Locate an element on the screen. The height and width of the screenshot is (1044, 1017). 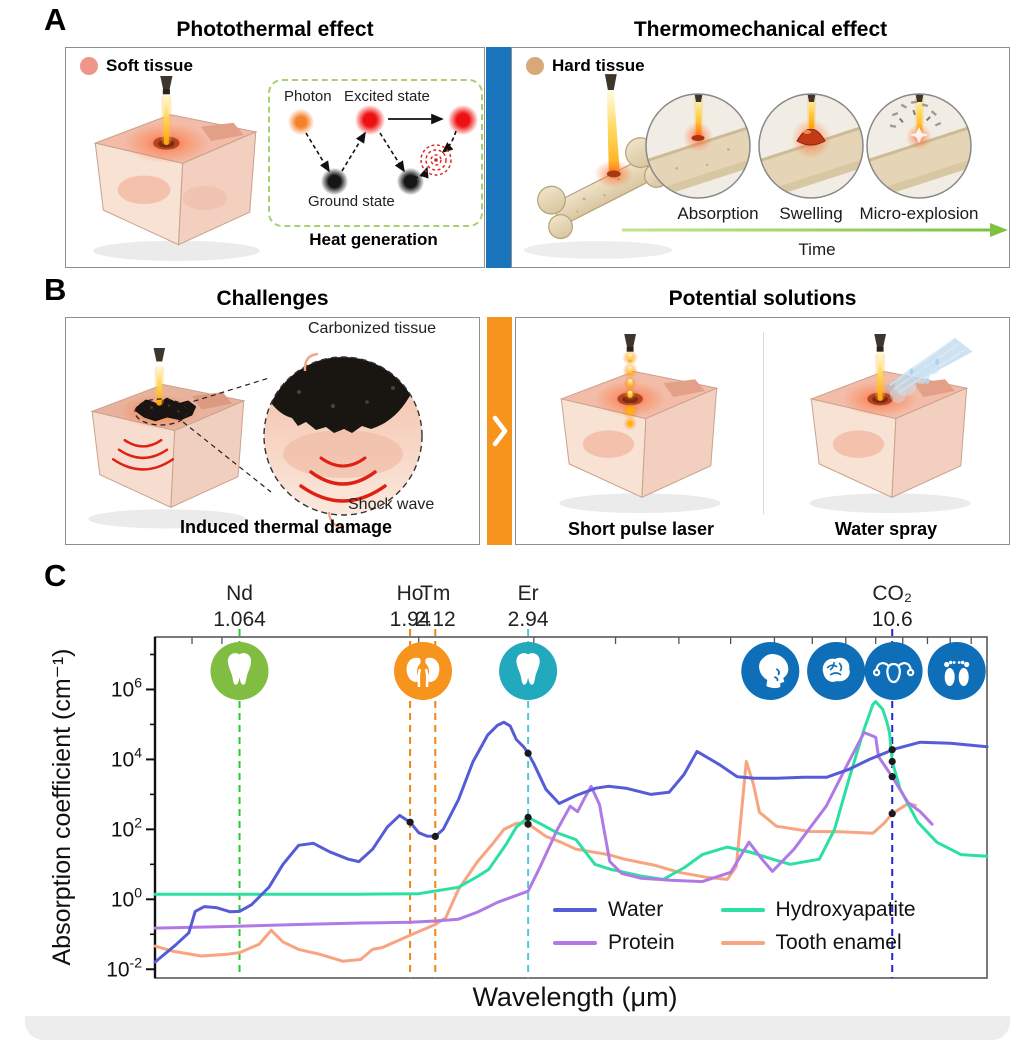
timeline-label: Time is located at coordinates (817, 249).